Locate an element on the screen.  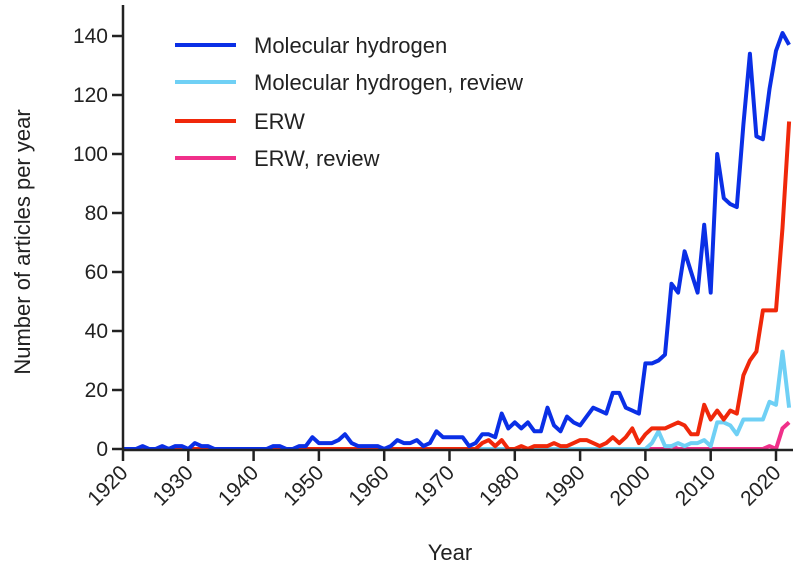
legend-label: ERW, review is located at coordinates (317, 158).